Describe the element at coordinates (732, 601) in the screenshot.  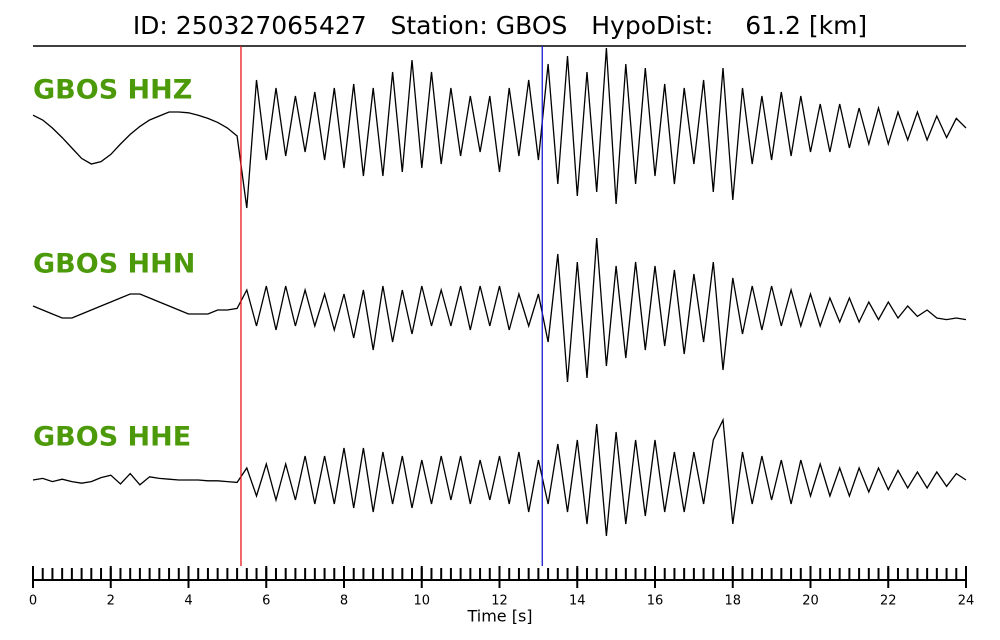
I see `x-tick-label: 18` at that location.